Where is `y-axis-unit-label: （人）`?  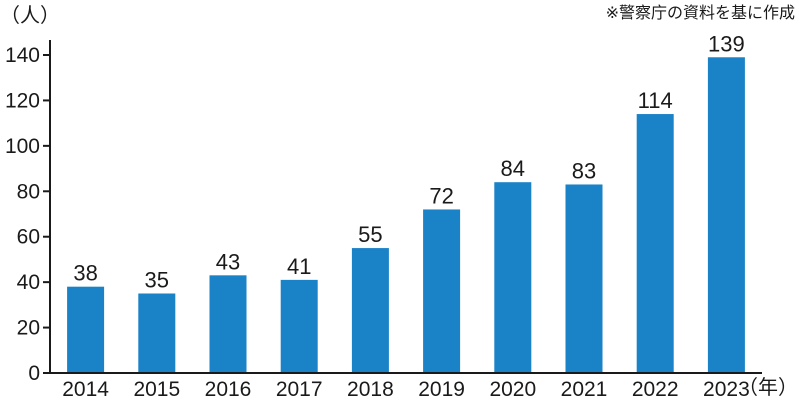 y-axis-unit-label: （人） is located at coordinates (30, 15).